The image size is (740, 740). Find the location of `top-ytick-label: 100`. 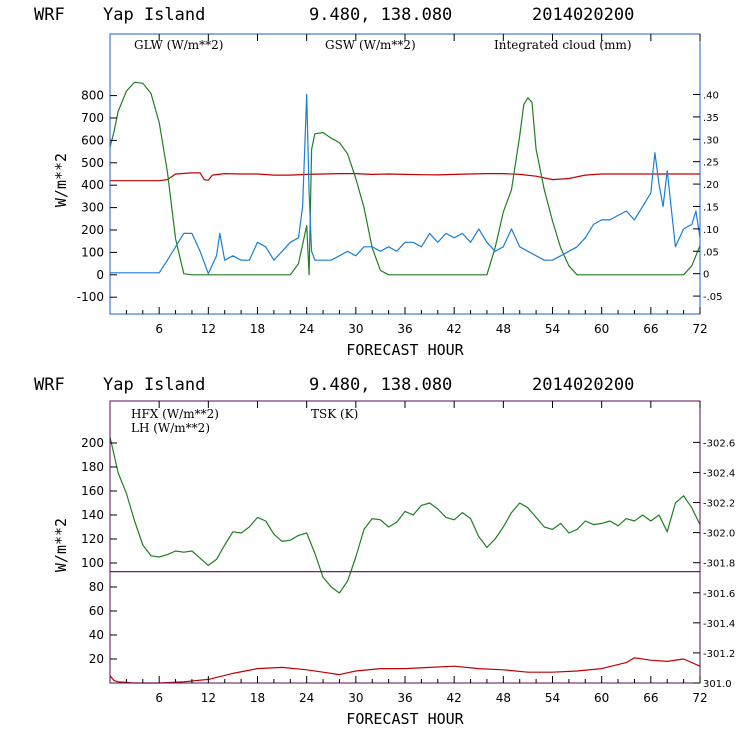

top-ytick-label: 100 is located at coordinates (92, 252).